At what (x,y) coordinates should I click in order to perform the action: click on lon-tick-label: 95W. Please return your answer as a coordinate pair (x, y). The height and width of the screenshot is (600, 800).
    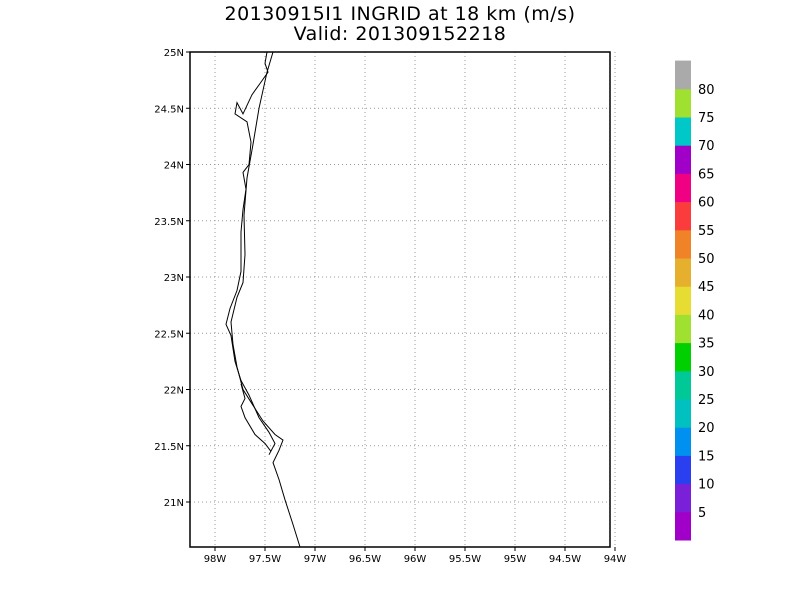
    Looking at the image, I should click on (515, 559).